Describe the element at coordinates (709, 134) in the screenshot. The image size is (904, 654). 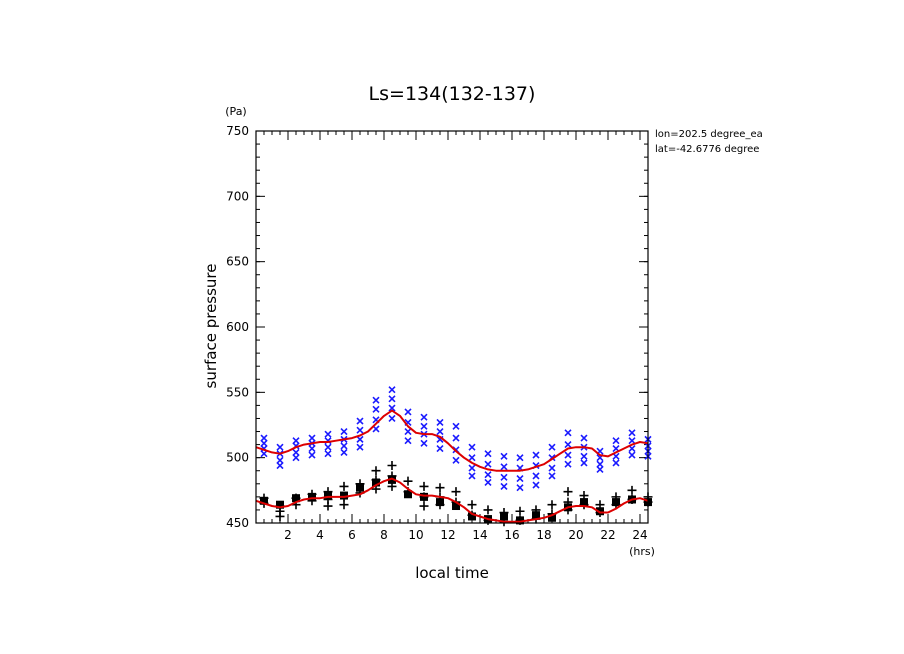
I see `annotation-lon: lon=202.5 degree_ea` at that location.